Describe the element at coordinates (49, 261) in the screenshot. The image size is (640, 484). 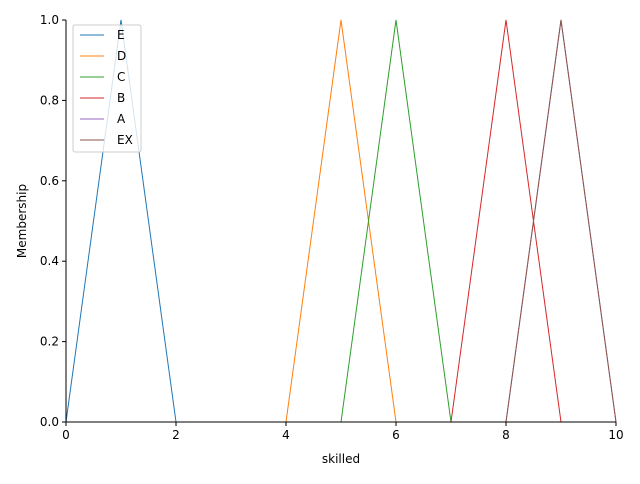
I see `y-tick-label: 0.4` at that location.